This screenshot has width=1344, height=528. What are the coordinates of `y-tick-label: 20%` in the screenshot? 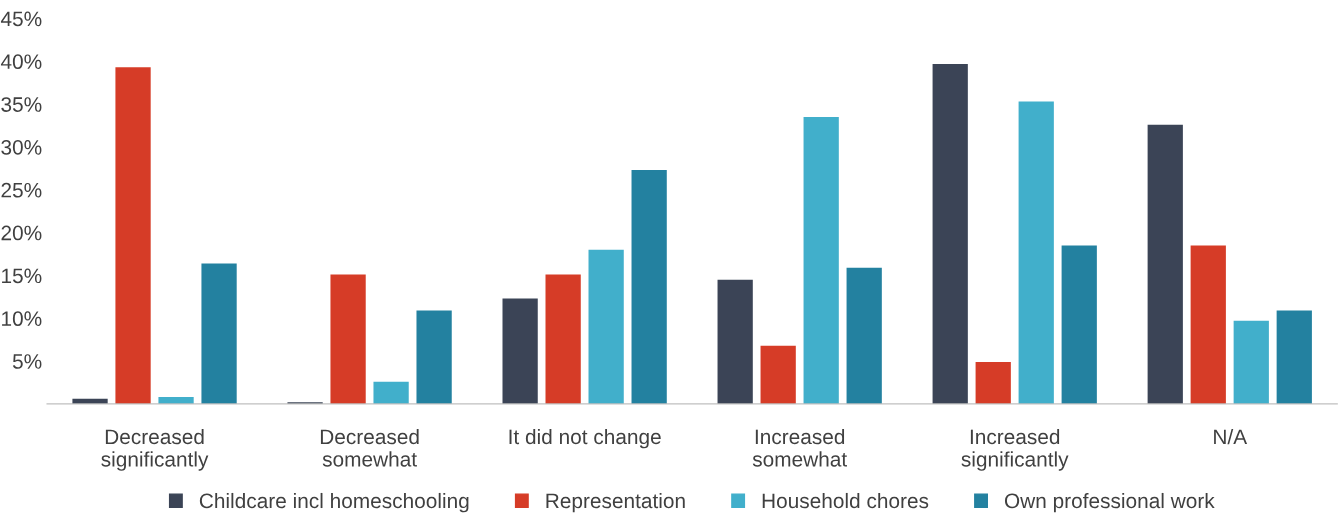 It's located at (21, 233).